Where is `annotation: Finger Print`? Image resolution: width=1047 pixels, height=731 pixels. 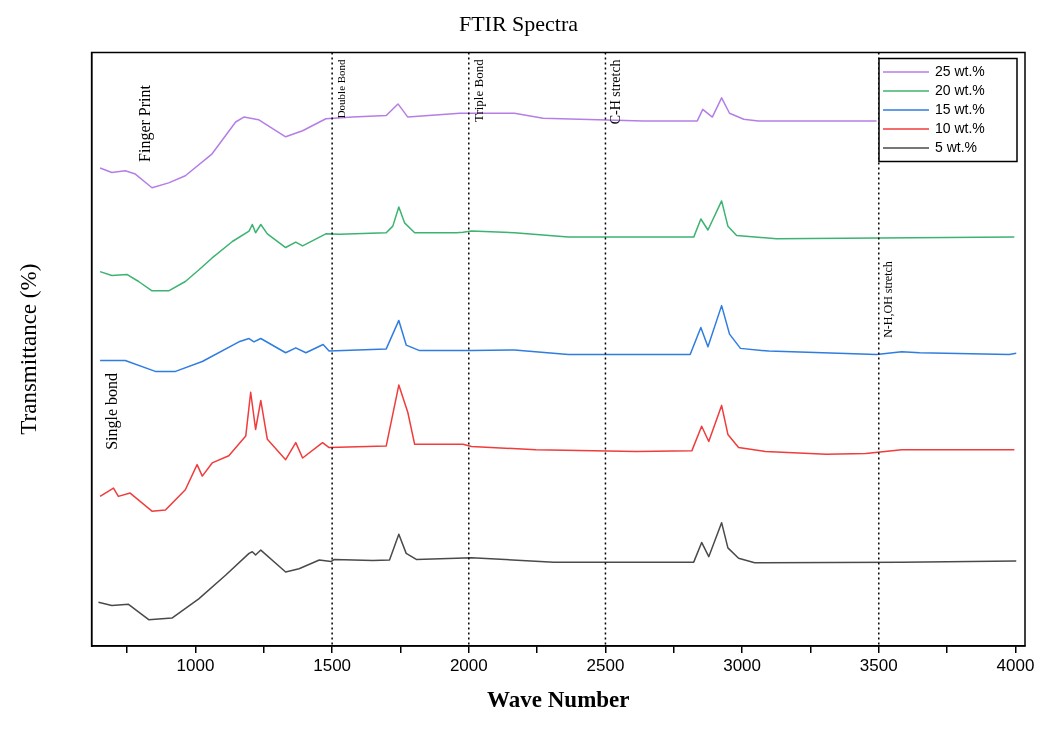
annotation: Finger Print is located at coordinates (144, 123).